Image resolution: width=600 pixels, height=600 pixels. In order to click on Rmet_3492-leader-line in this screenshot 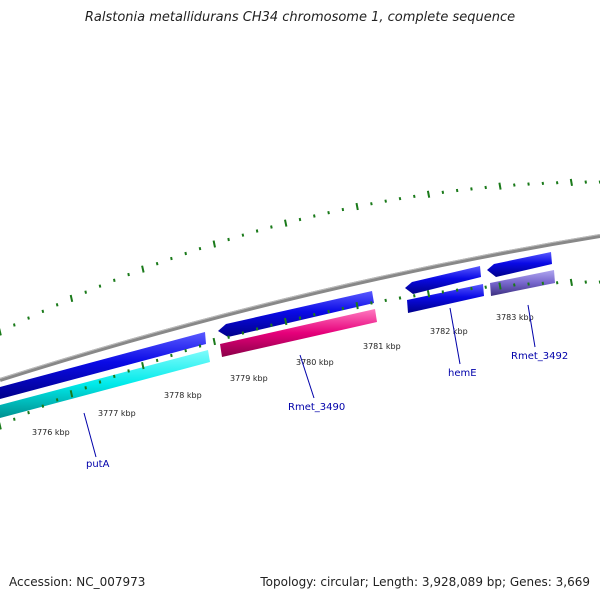, I will do `click(531, 326)`.